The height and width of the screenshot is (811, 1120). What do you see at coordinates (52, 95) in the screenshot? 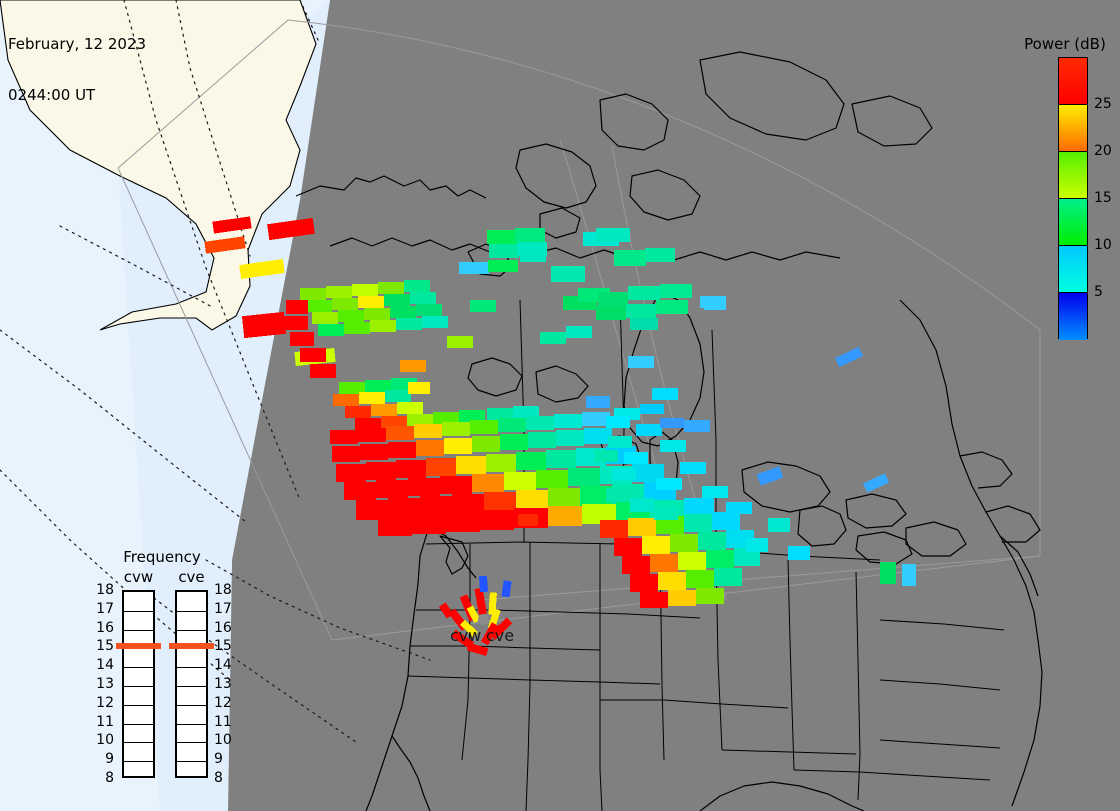
I see `timestamp-time: 0244:00 UT` at bounding box center [52, 95].